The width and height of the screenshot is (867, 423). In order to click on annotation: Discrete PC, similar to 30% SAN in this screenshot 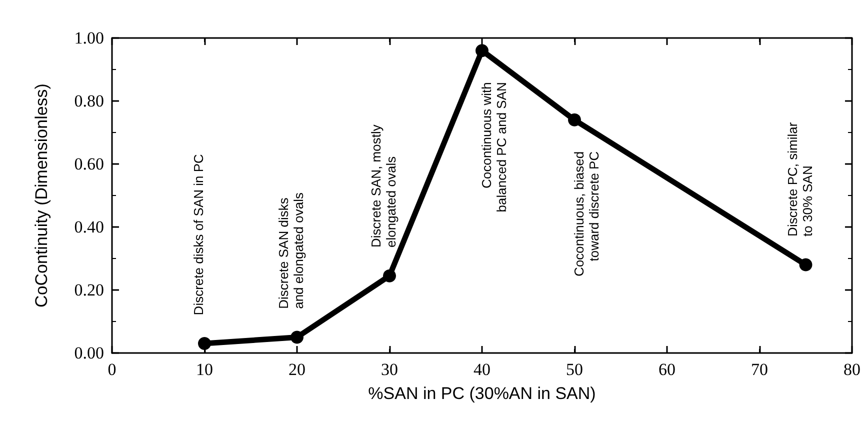, I will do `click(799, 179)`.